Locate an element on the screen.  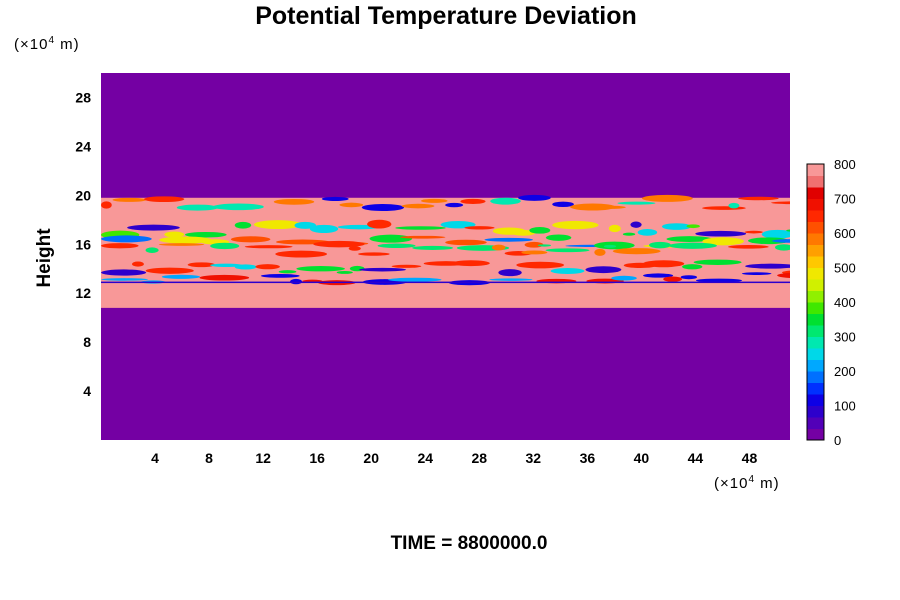
colorbar-tick-label: 700 is located at coordinates (845, 199).